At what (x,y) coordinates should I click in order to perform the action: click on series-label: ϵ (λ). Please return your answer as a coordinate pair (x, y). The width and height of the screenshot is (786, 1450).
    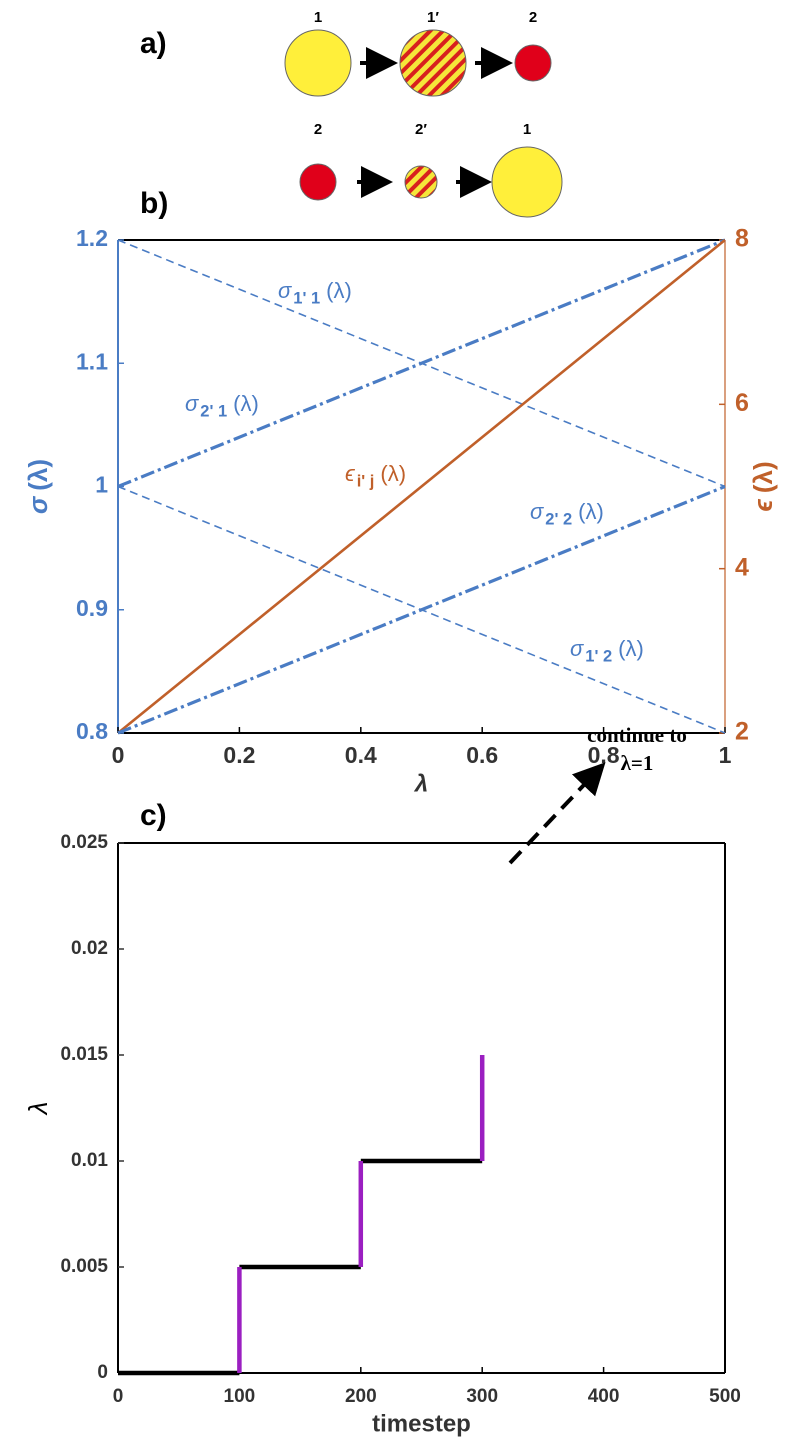
    Looking at the image, I should click on (763, 486).